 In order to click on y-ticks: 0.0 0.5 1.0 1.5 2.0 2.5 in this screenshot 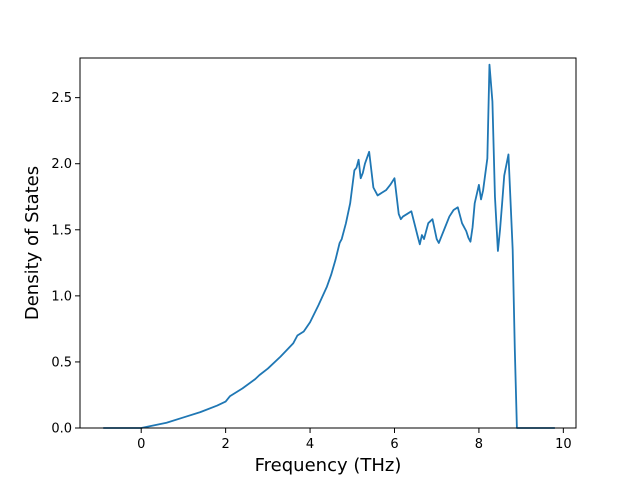, I will do `click(65, 264)`.